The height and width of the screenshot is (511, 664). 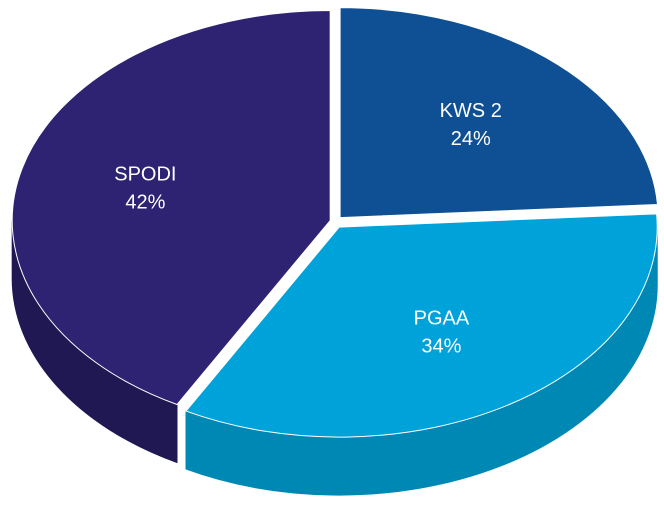 What do you see at coordinates (145, 202) in the screenshot?
I see `slice-percent: 42%` at bounding box center [145, 202].